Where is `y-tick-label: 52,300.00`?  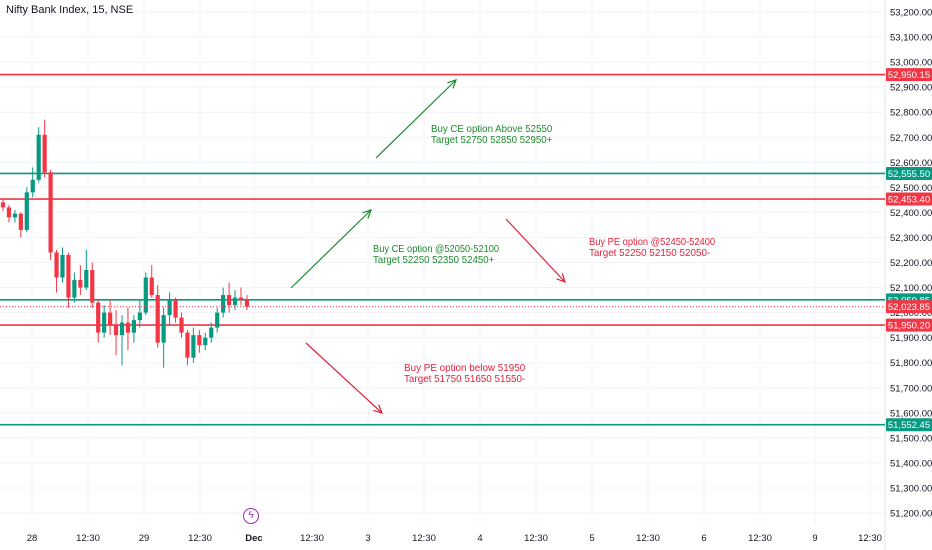
y-tick-label: 52,300.00 is located at coordinates (911, 238).